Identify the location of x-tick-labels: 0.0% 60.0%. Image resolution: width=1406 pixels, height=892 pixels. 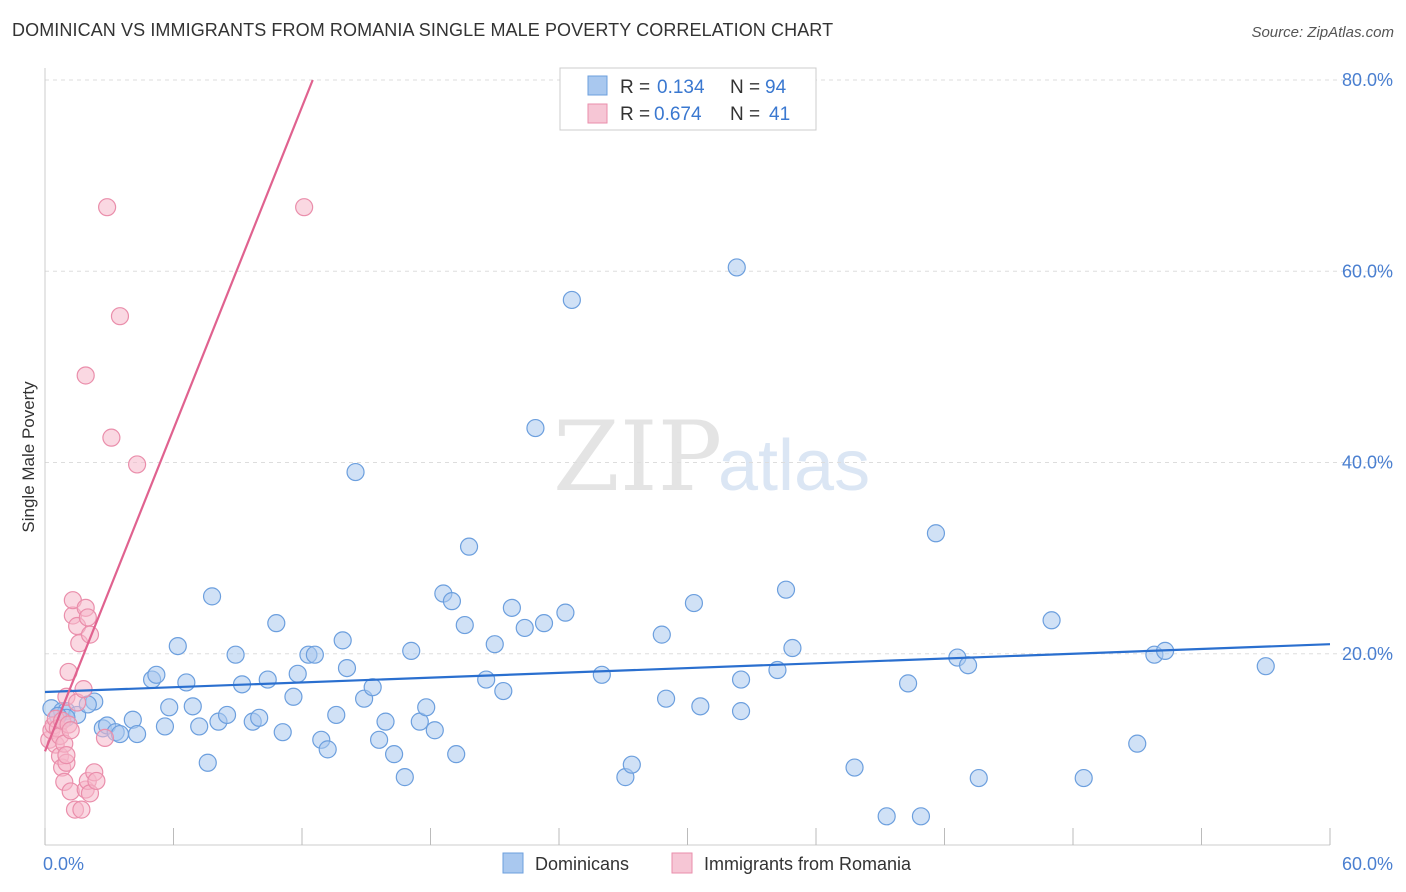
(718, 864).